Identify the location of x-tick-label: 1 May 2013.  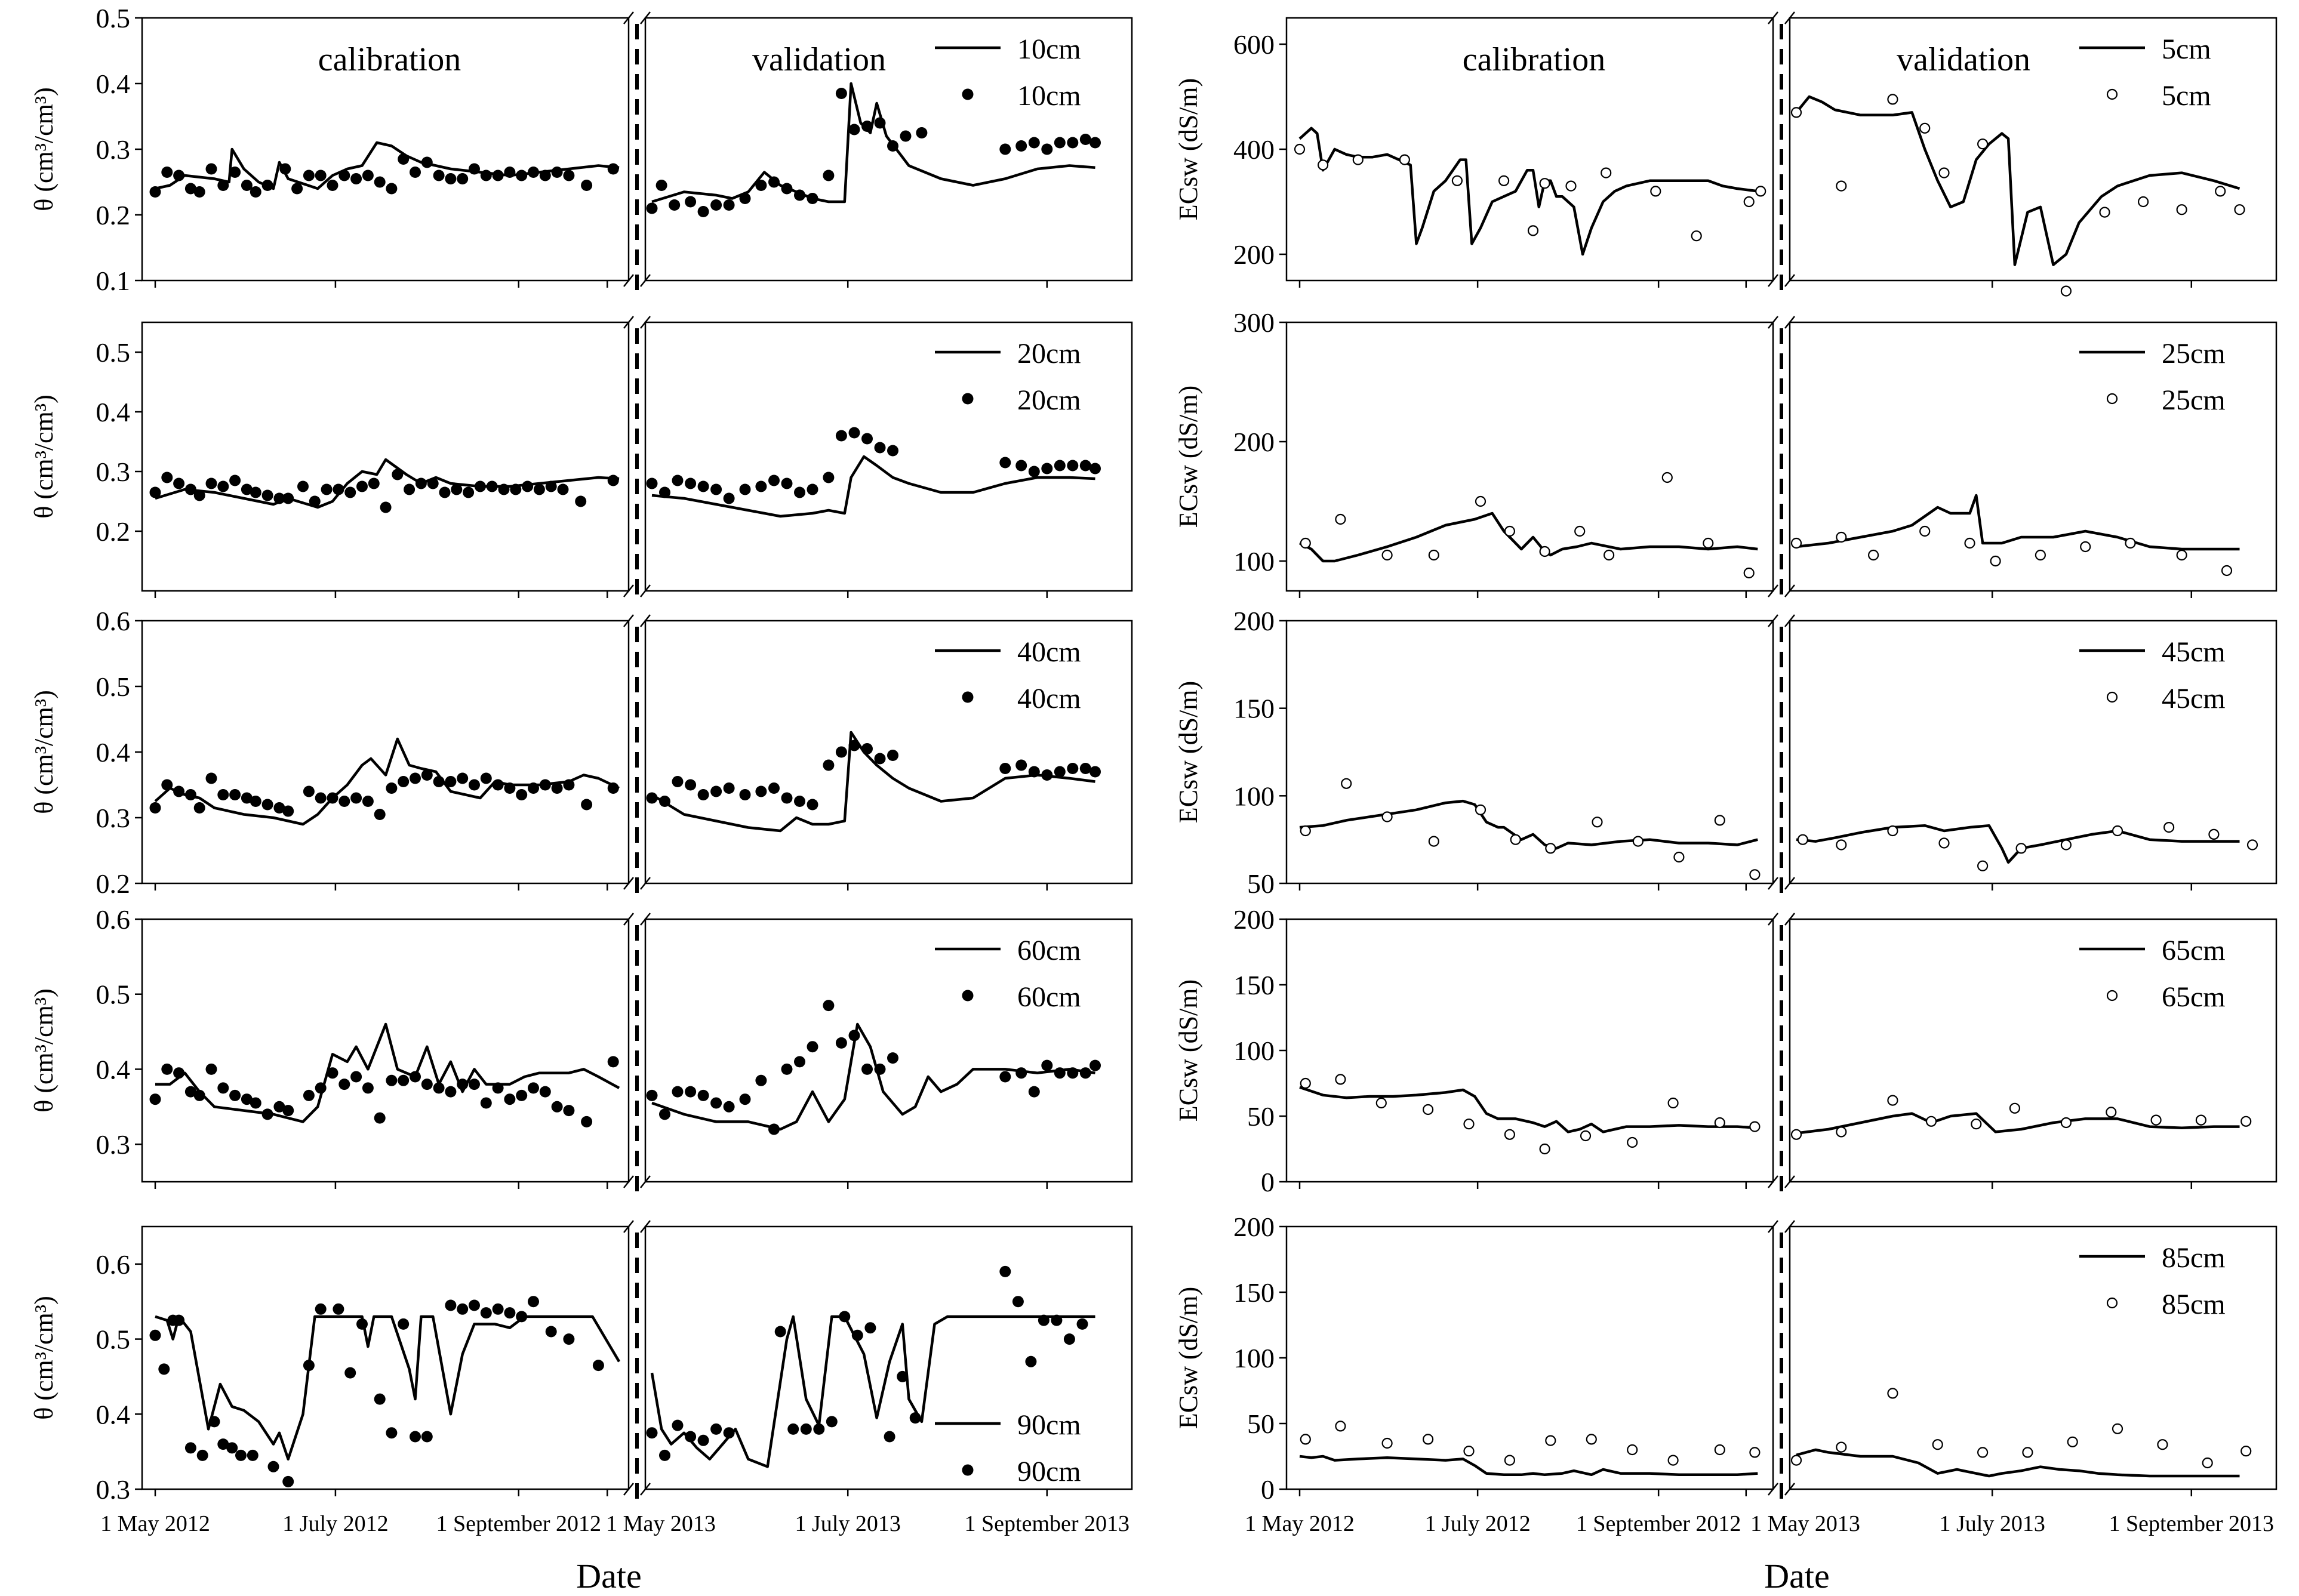
(661, 1523).